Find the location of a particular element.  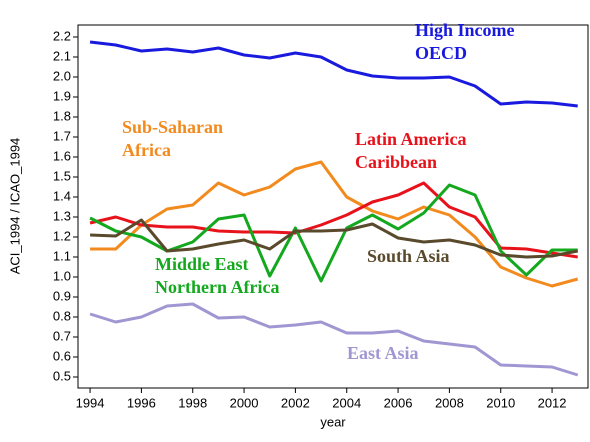

x-tick-label: 2008 is located at coordinates (449, 402).